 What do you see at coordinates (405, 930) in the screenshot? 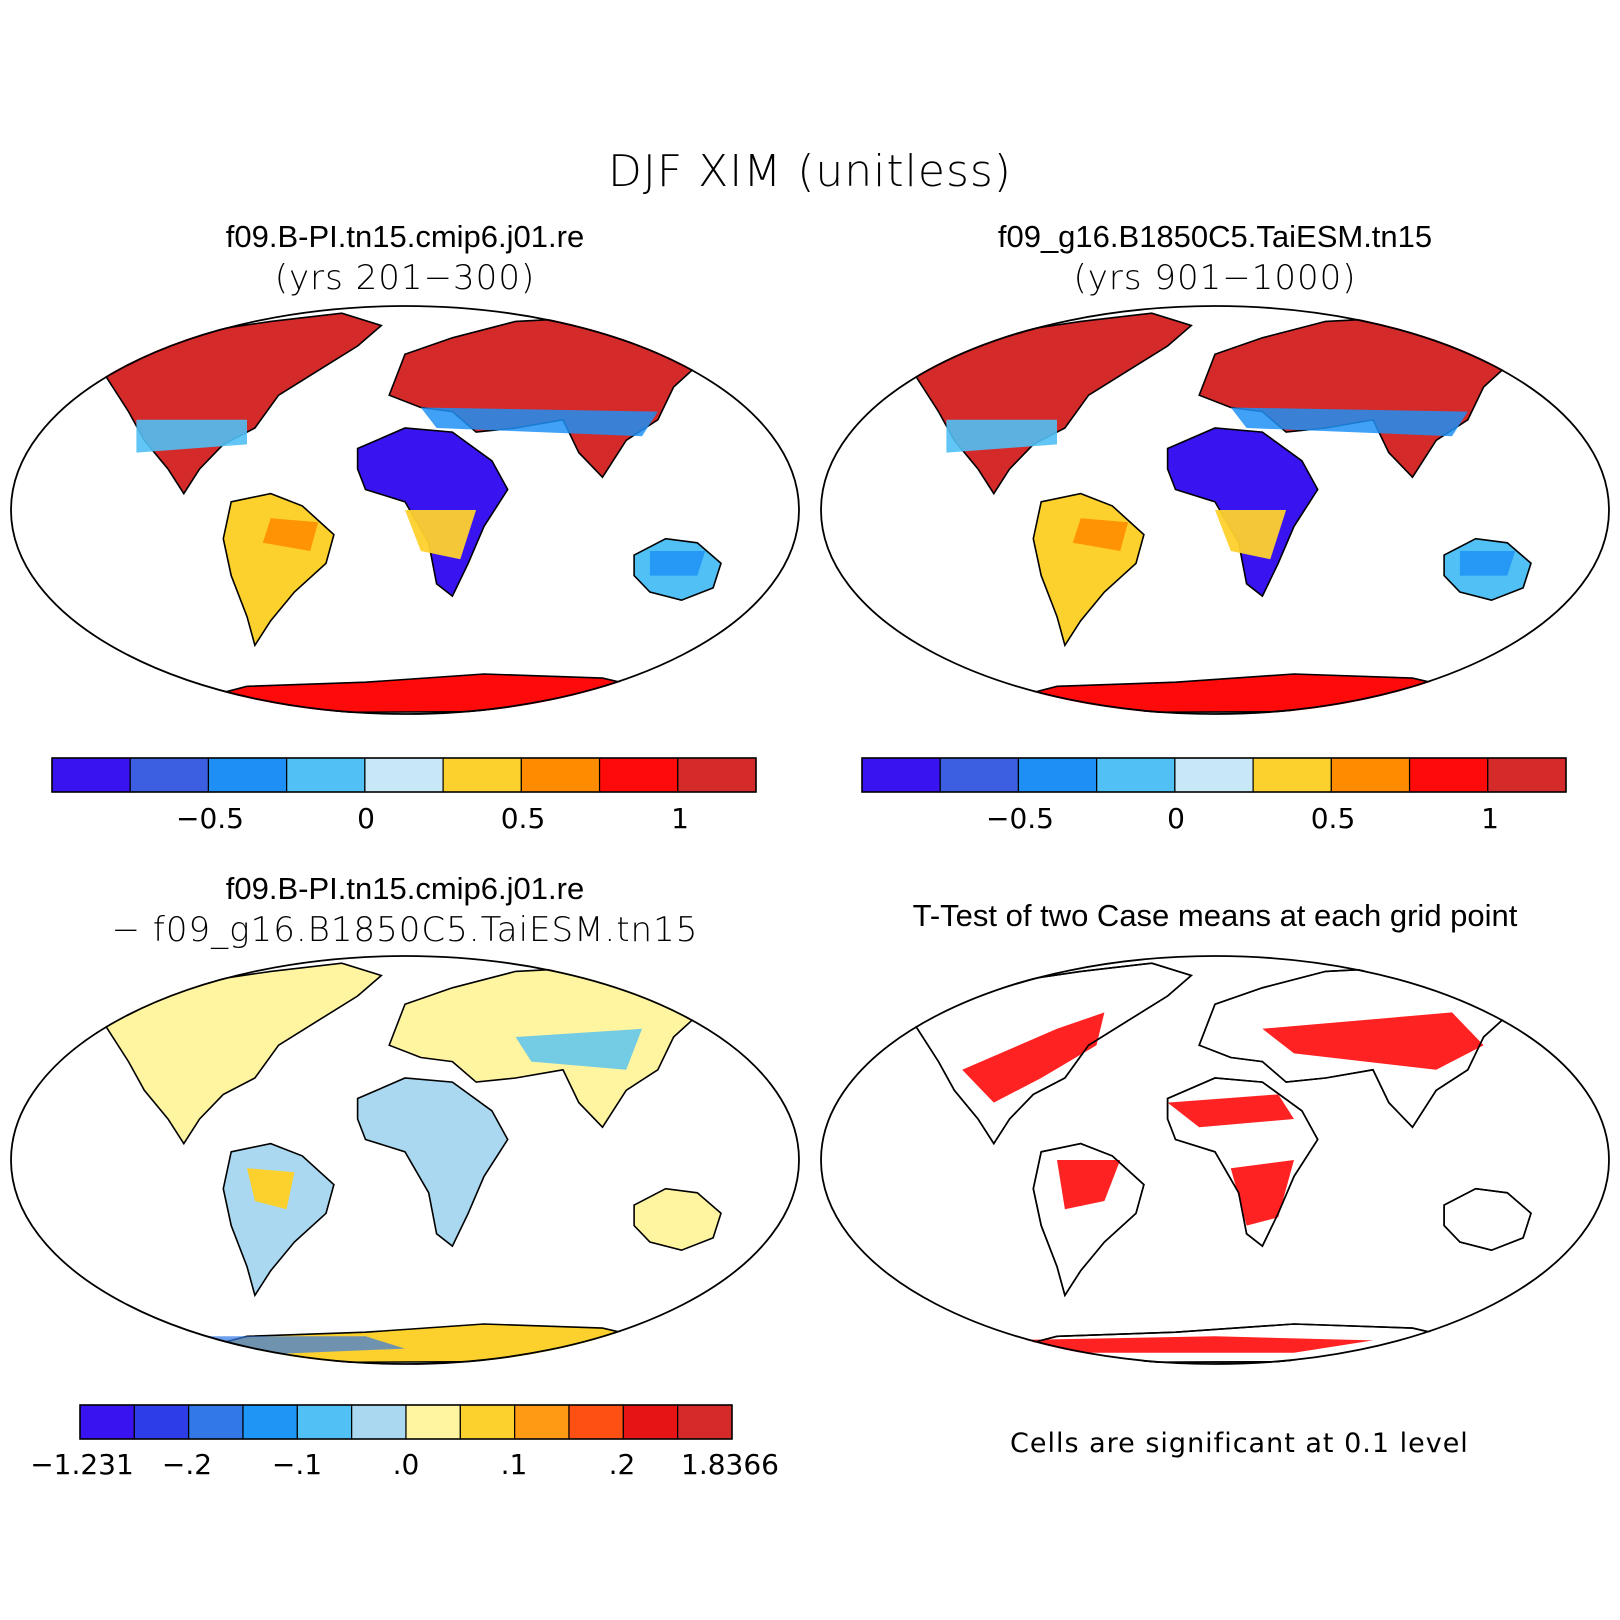
I see `panel-3-subtitle: − f09_g16.B1850C5.TaiESM.tn15` at bounding box center [405, 930].